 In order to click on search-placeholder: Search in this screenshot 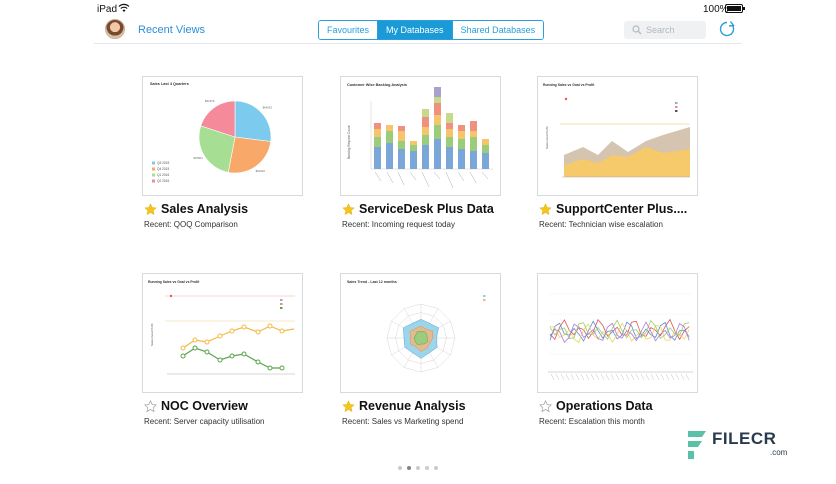, I will do `click(660, 30)`.